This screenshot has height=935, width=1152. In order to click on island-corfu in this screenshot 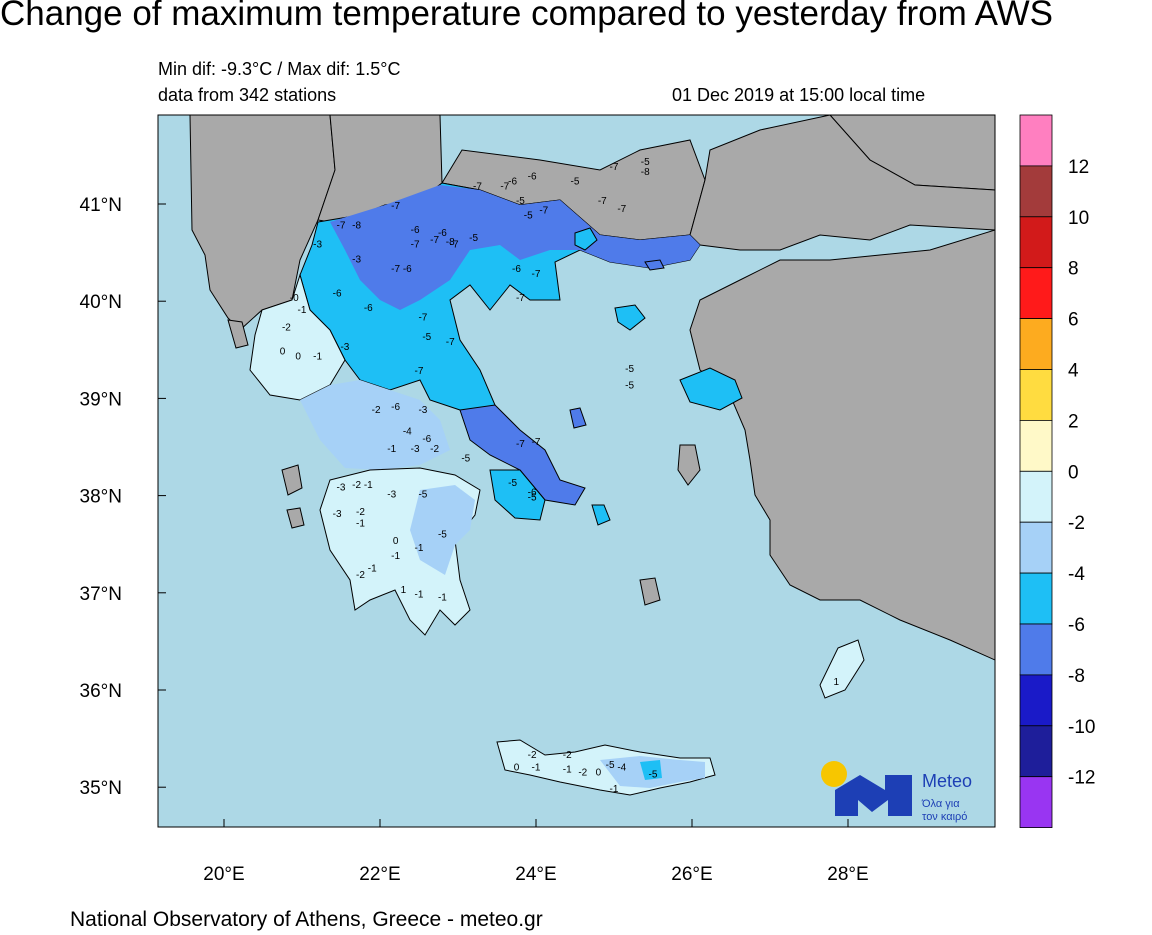, I will do `click(238, 334)`.